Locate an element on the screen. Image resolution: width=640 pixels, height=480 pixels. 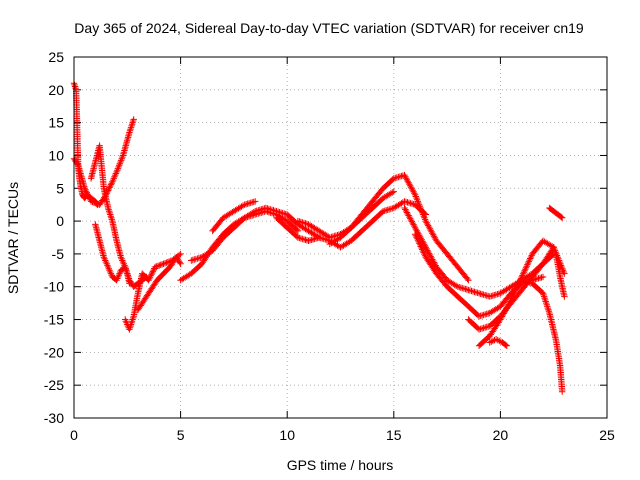
y-axis-label: SDTVAR / TECUs is located at coordinates (13, 238).